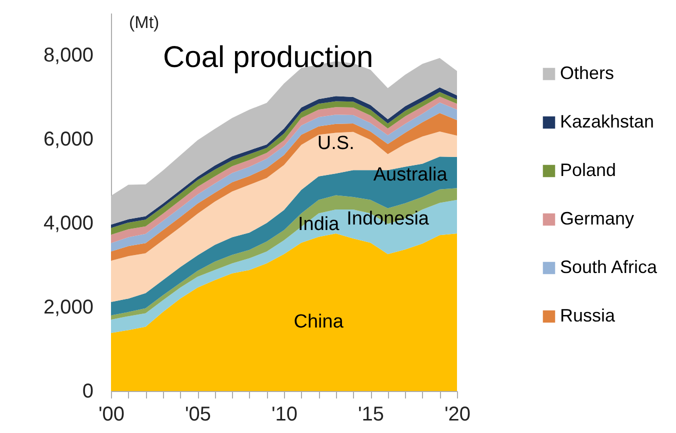 The width and height of the screenshot is (676, 433). Describe the element at coordinates (388, 219) in the screenshot. I see `series-label: Indonesia` at that location.